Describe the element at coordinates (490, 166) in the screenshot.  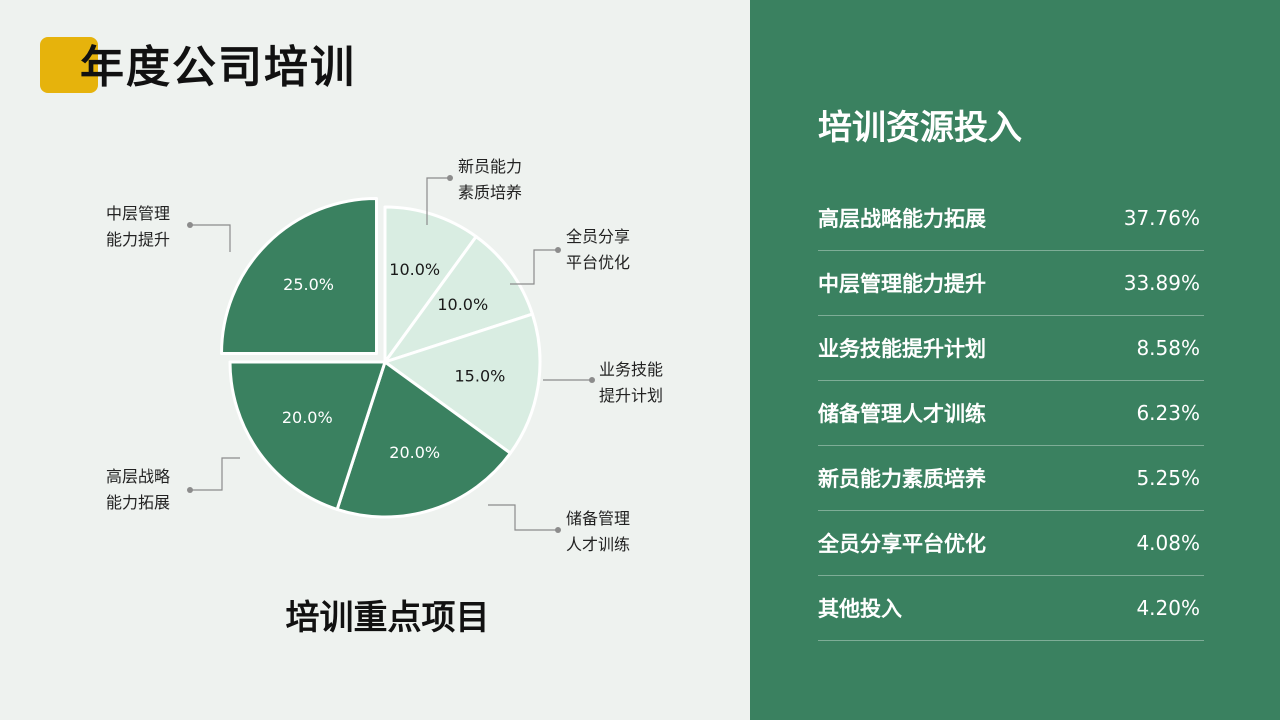
I see `callout-category-label: 新员能力` at that location.